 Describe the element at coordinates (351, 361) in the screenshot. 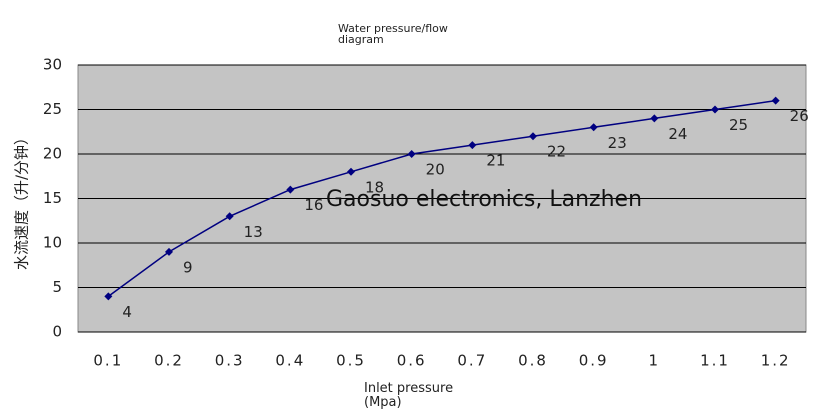

I see `x-tick-label: 0.5` at that location.